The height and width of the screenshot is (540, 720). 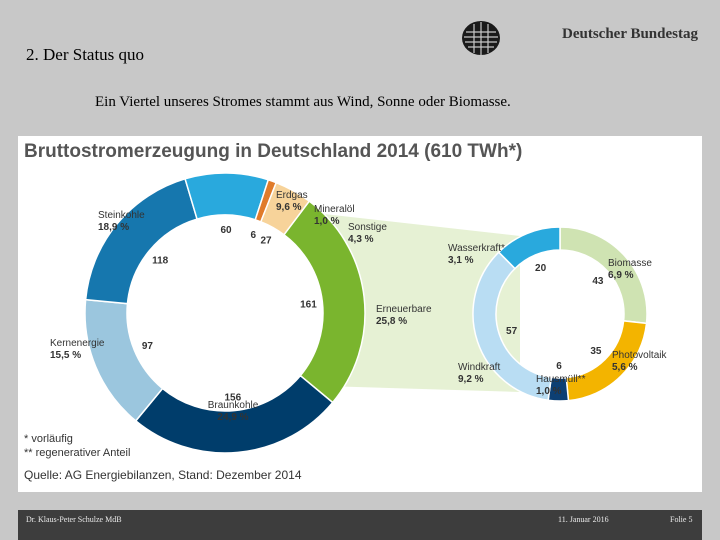 I want to click on main-label-kernenergie: Kernenergie, so click(x=77, y=343).